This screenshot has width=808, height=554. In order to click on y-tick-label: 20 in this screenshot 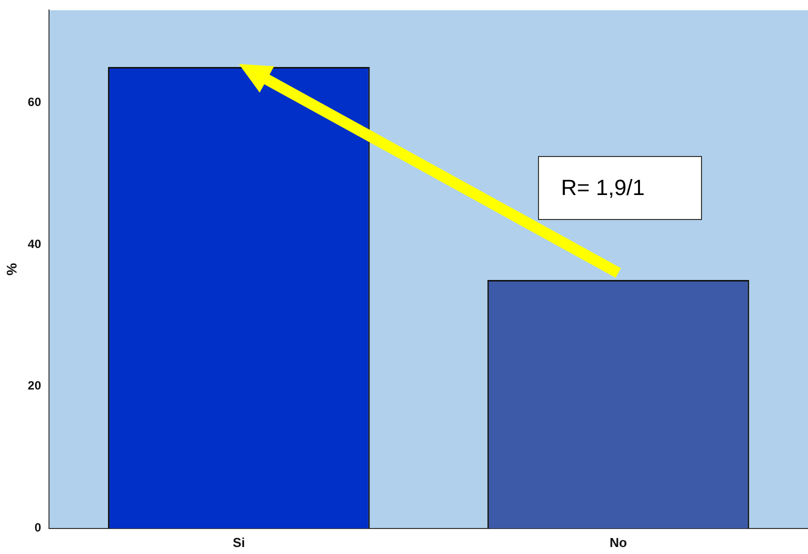, I will do `click(35, 385)`.